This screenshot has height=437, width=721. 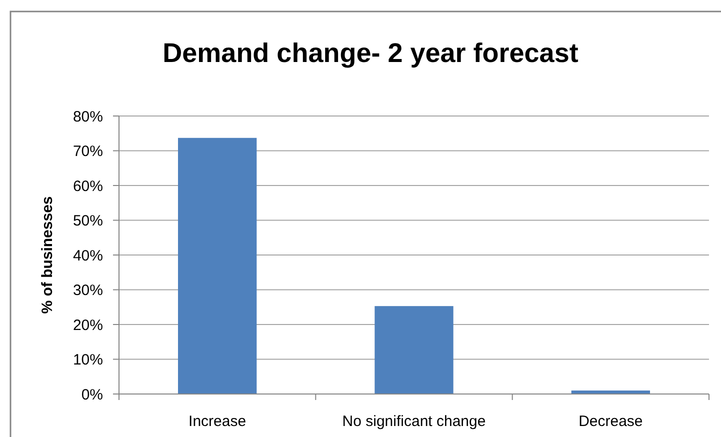 What do you see at coordinates (414, 421) in the screenshot?
I see `x-tick-label: No significant change` at bounding box center [414, 421].